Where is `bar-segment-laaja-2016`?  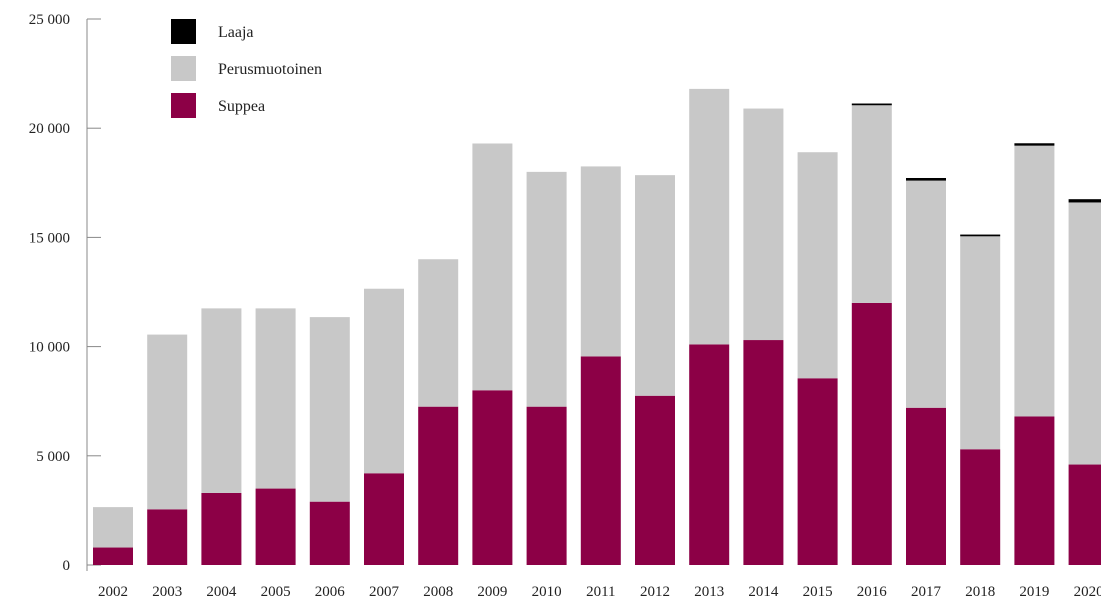
bar-segment-laaja-2016 is located at coordinates (871, 104).